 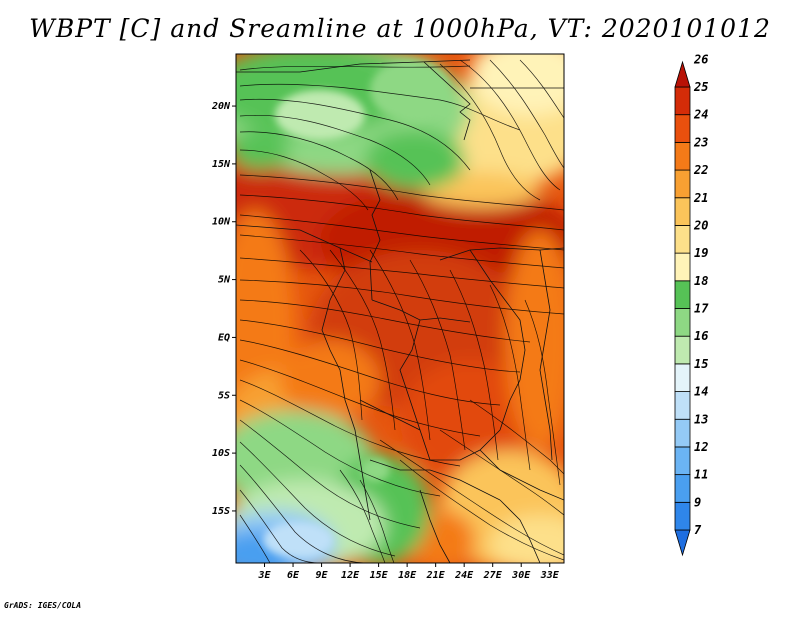 I want to click on latitude-axis: 20N 15N 10N 5N EQ 5S 10S 15S, so click(x=223, y=309).